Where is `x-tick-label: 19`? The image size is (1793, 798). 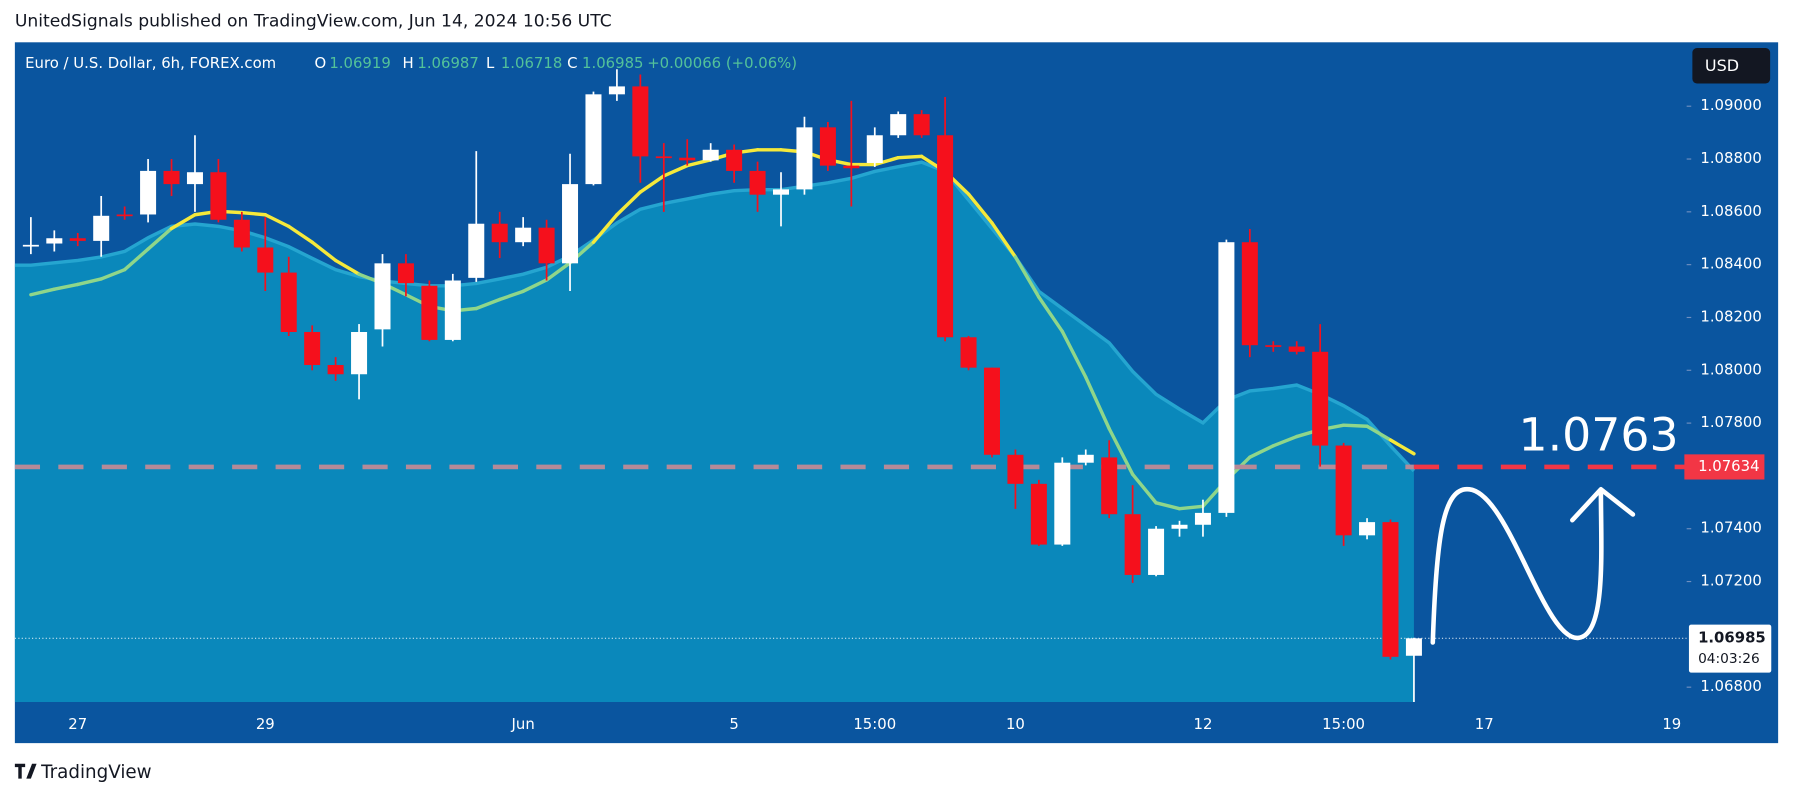
x-tick-label: 19 is located at coordinates (1671, 724).